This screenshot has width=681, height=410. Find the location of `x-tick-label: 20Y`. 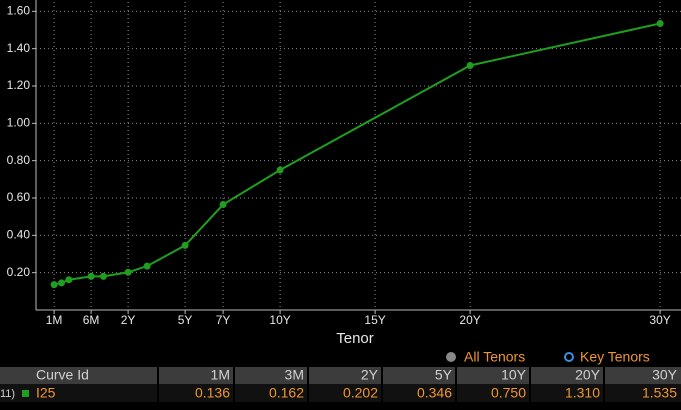

x-tick-label: 20Y is located at coordinates (469, 320).